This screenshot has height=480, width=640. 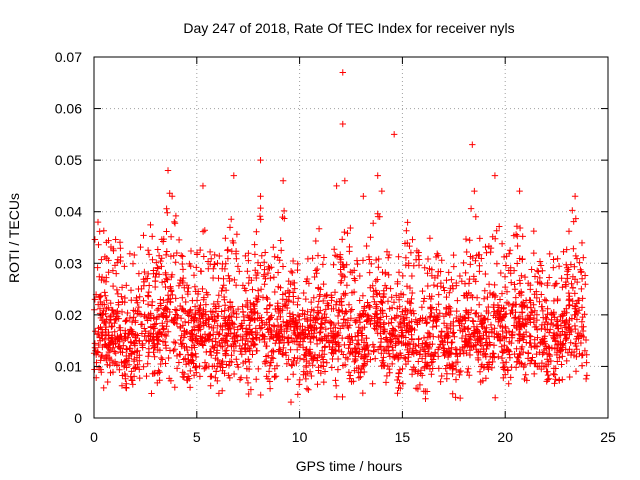 I want to click on x-tick-label: 20, so click(x=505, y=437).